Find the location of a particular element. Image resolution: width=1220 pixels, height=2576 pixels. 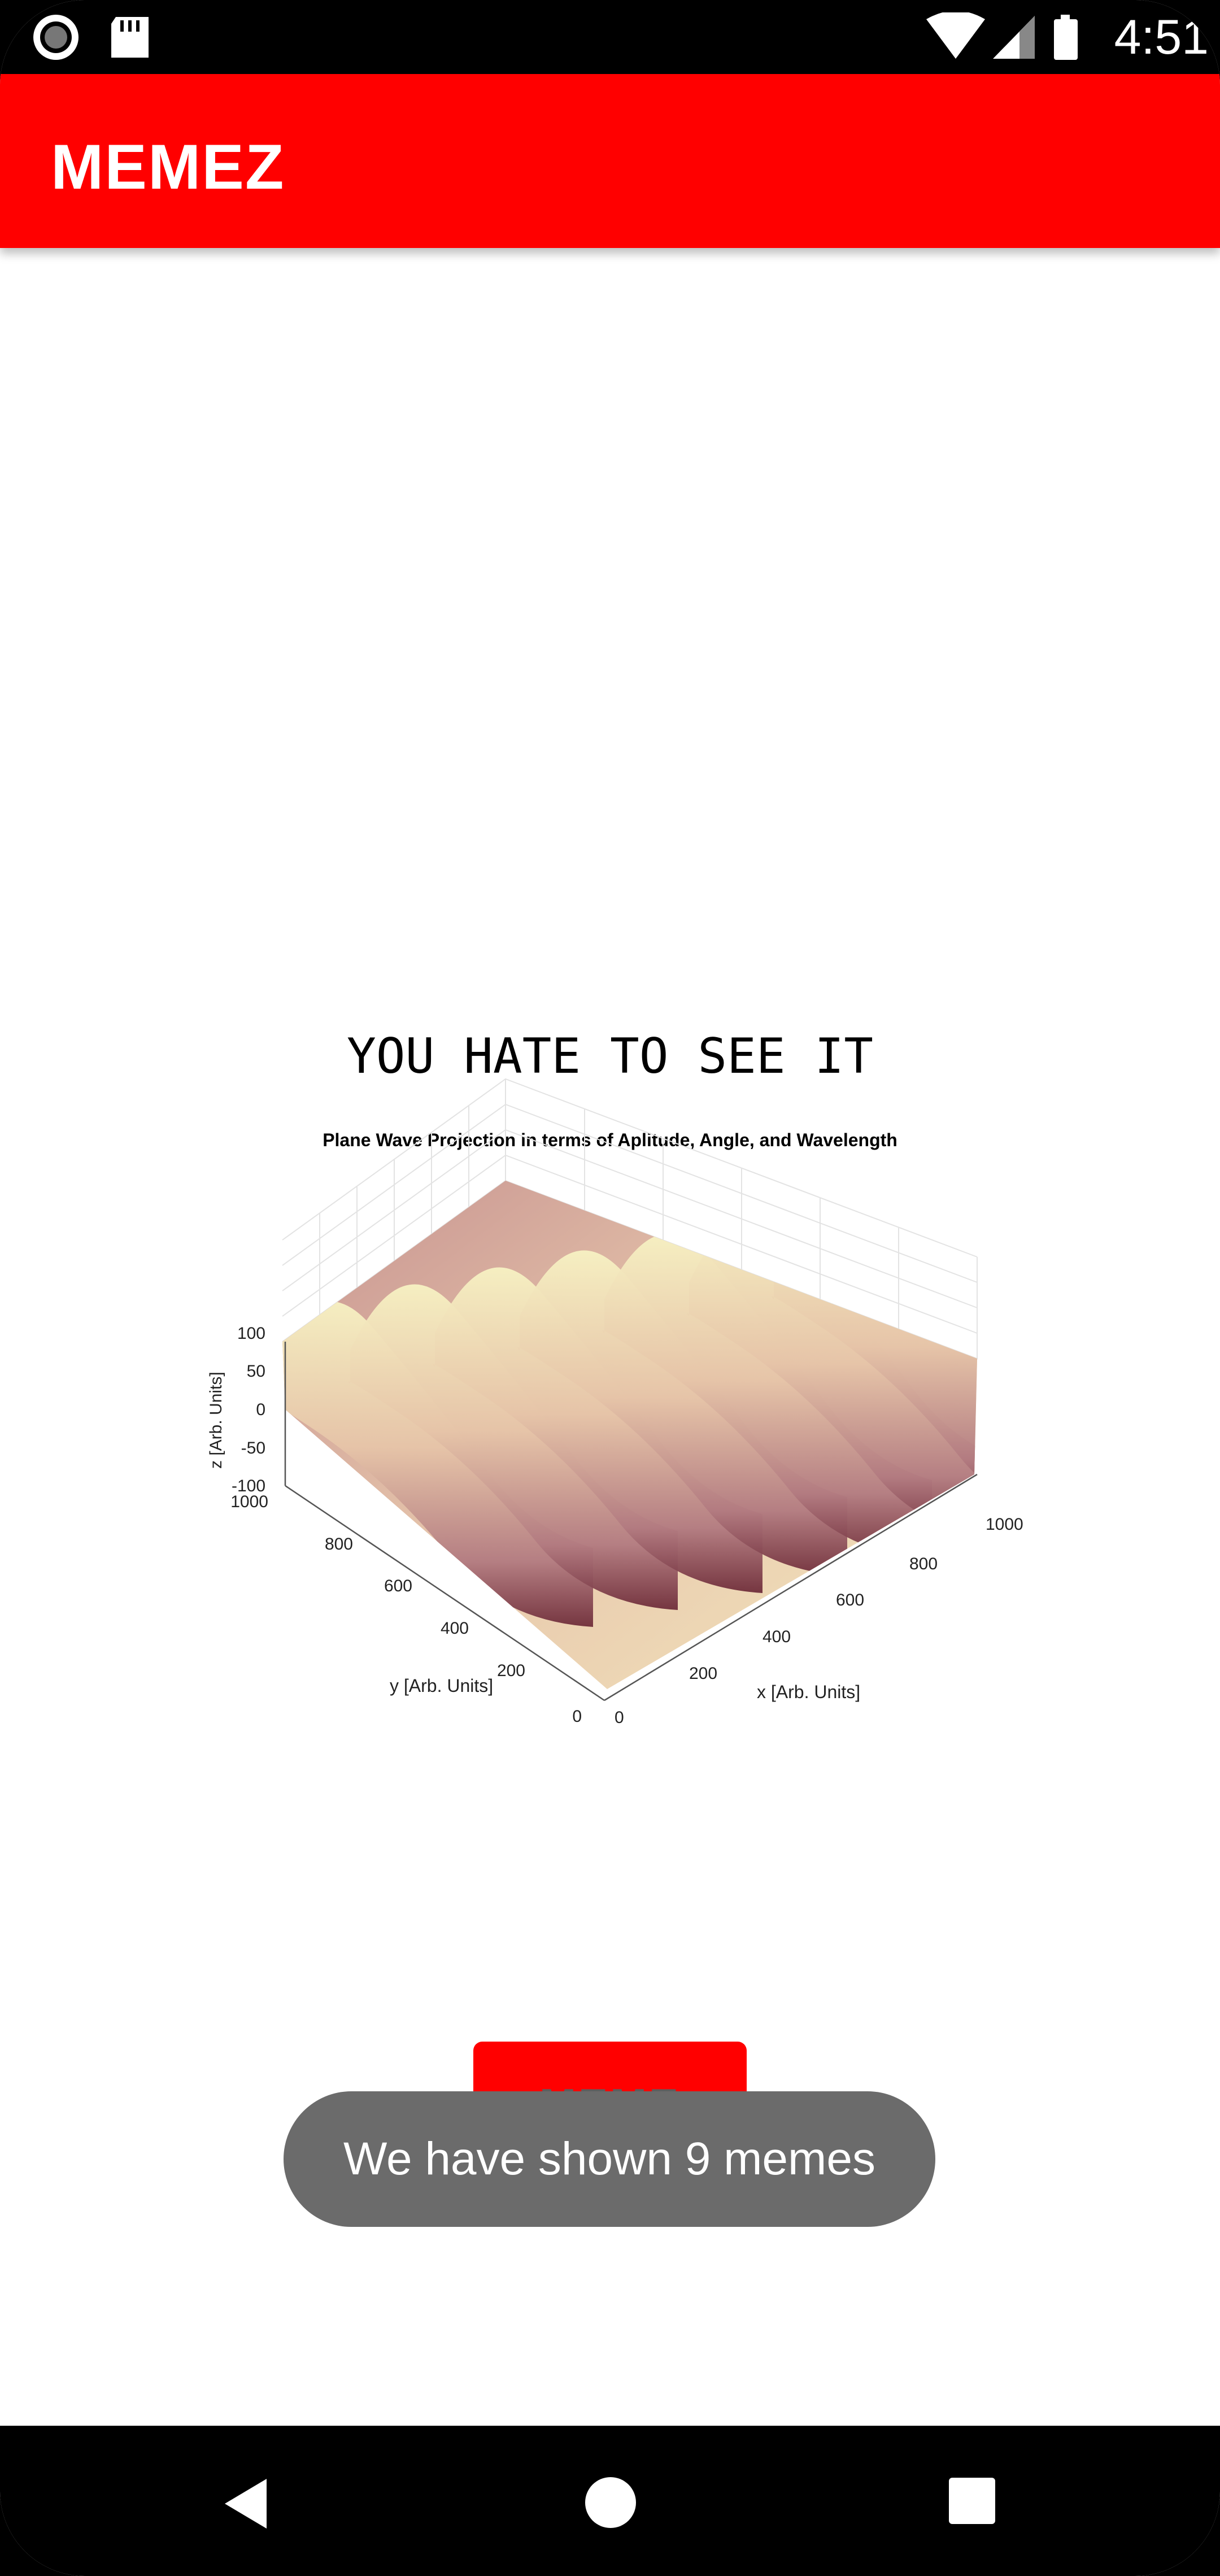

sd-card-icon is located at coordinates (130, 37).